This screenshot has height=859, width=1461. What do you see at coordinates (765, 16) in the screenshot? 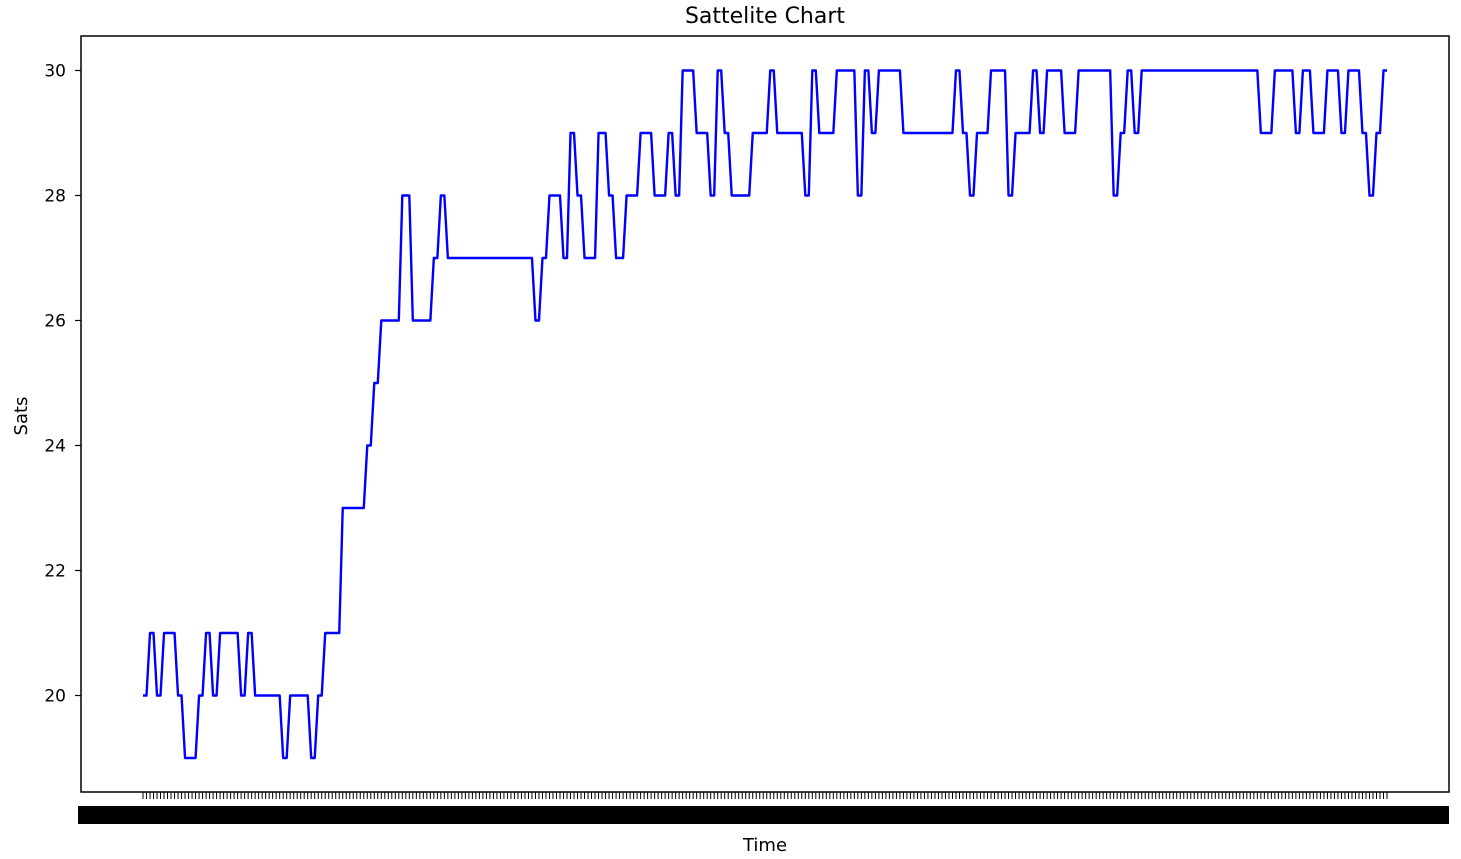
I see `chart-title: Sattelite Chart` at bounding box center [765, 16].